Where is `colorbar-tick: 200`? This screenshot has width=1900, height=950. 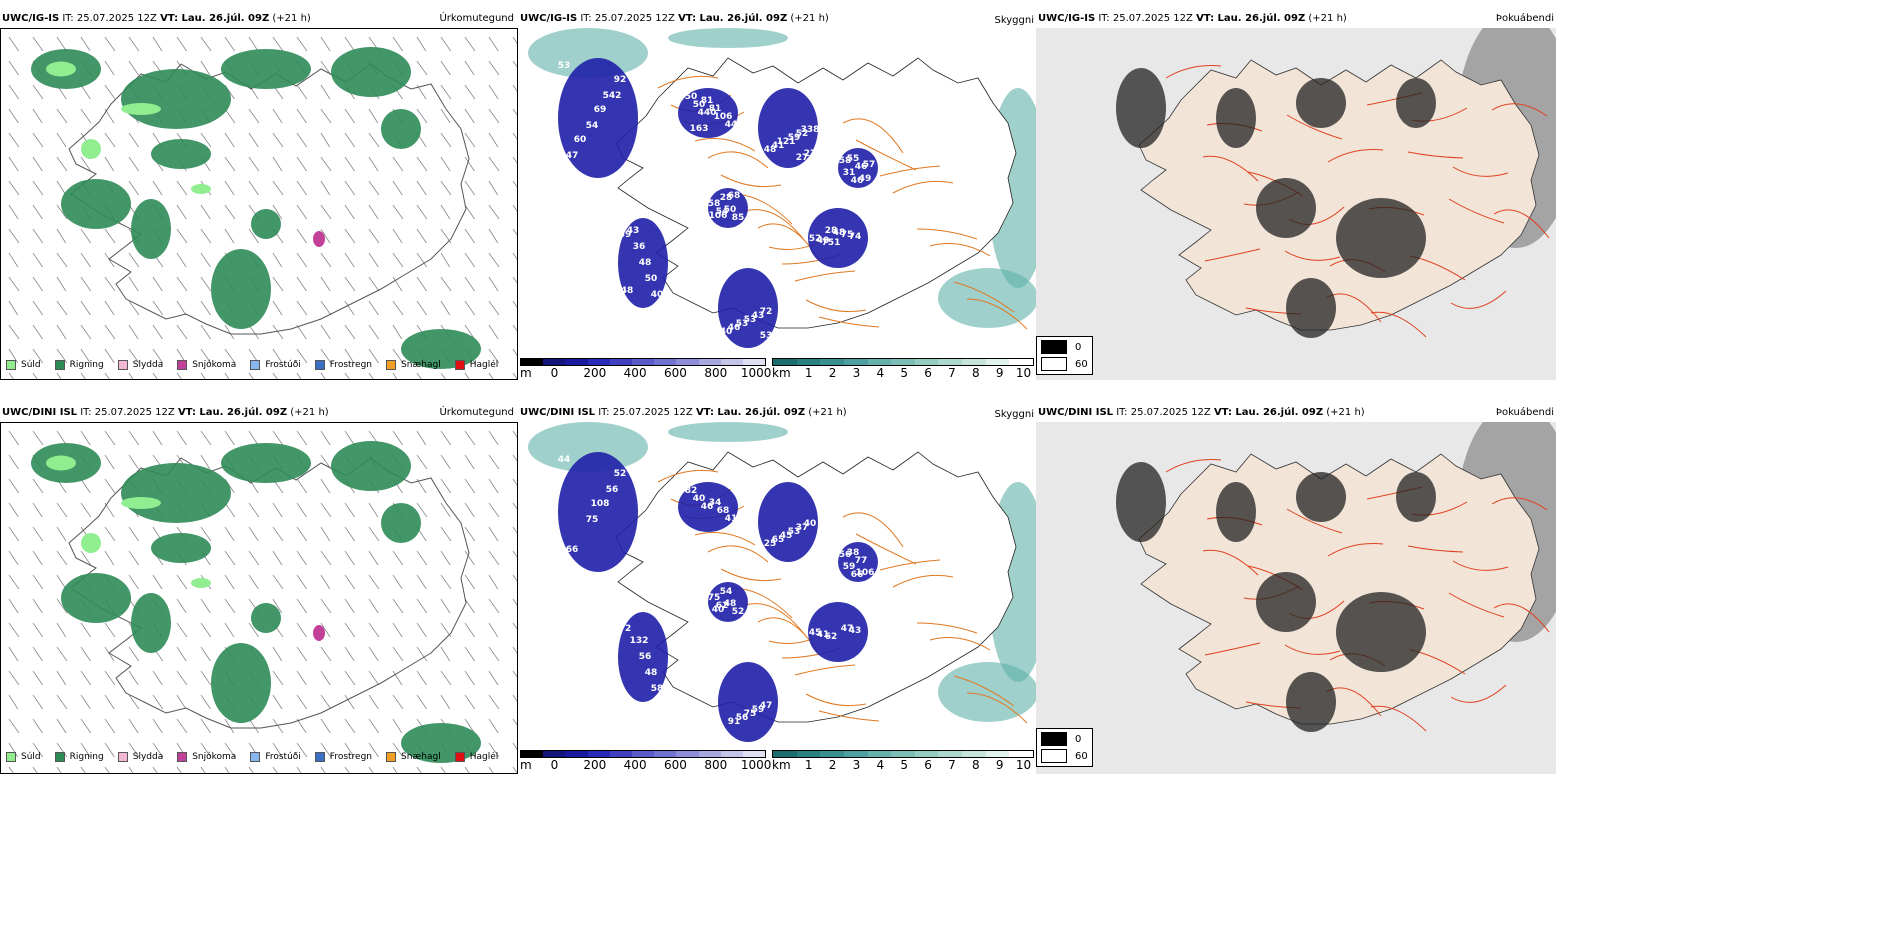
colorbar-tick: 200 is located at coordinates (595, 373).